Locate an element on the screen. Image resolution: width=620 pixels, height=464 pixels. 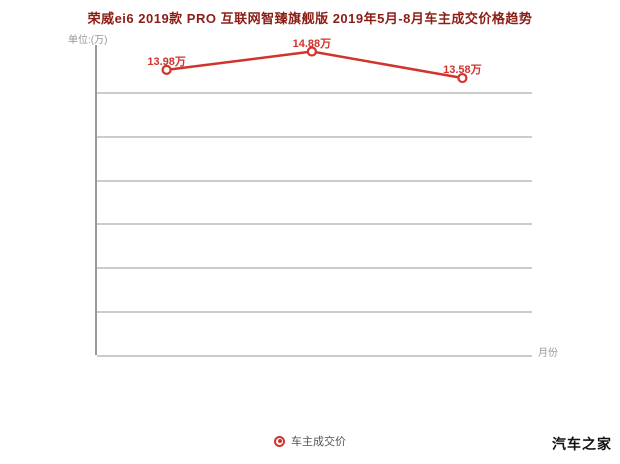
point-label: 13.58万 is located at coordinates (462, 70).